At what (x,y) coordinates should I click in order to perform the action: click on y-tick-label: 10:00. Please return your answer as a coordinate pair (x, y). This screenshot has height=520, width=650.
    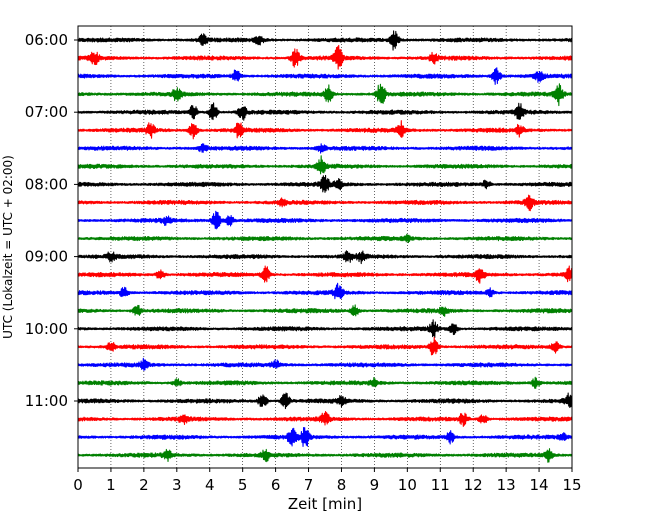
    Looking at the image, I should click on (46, 329).